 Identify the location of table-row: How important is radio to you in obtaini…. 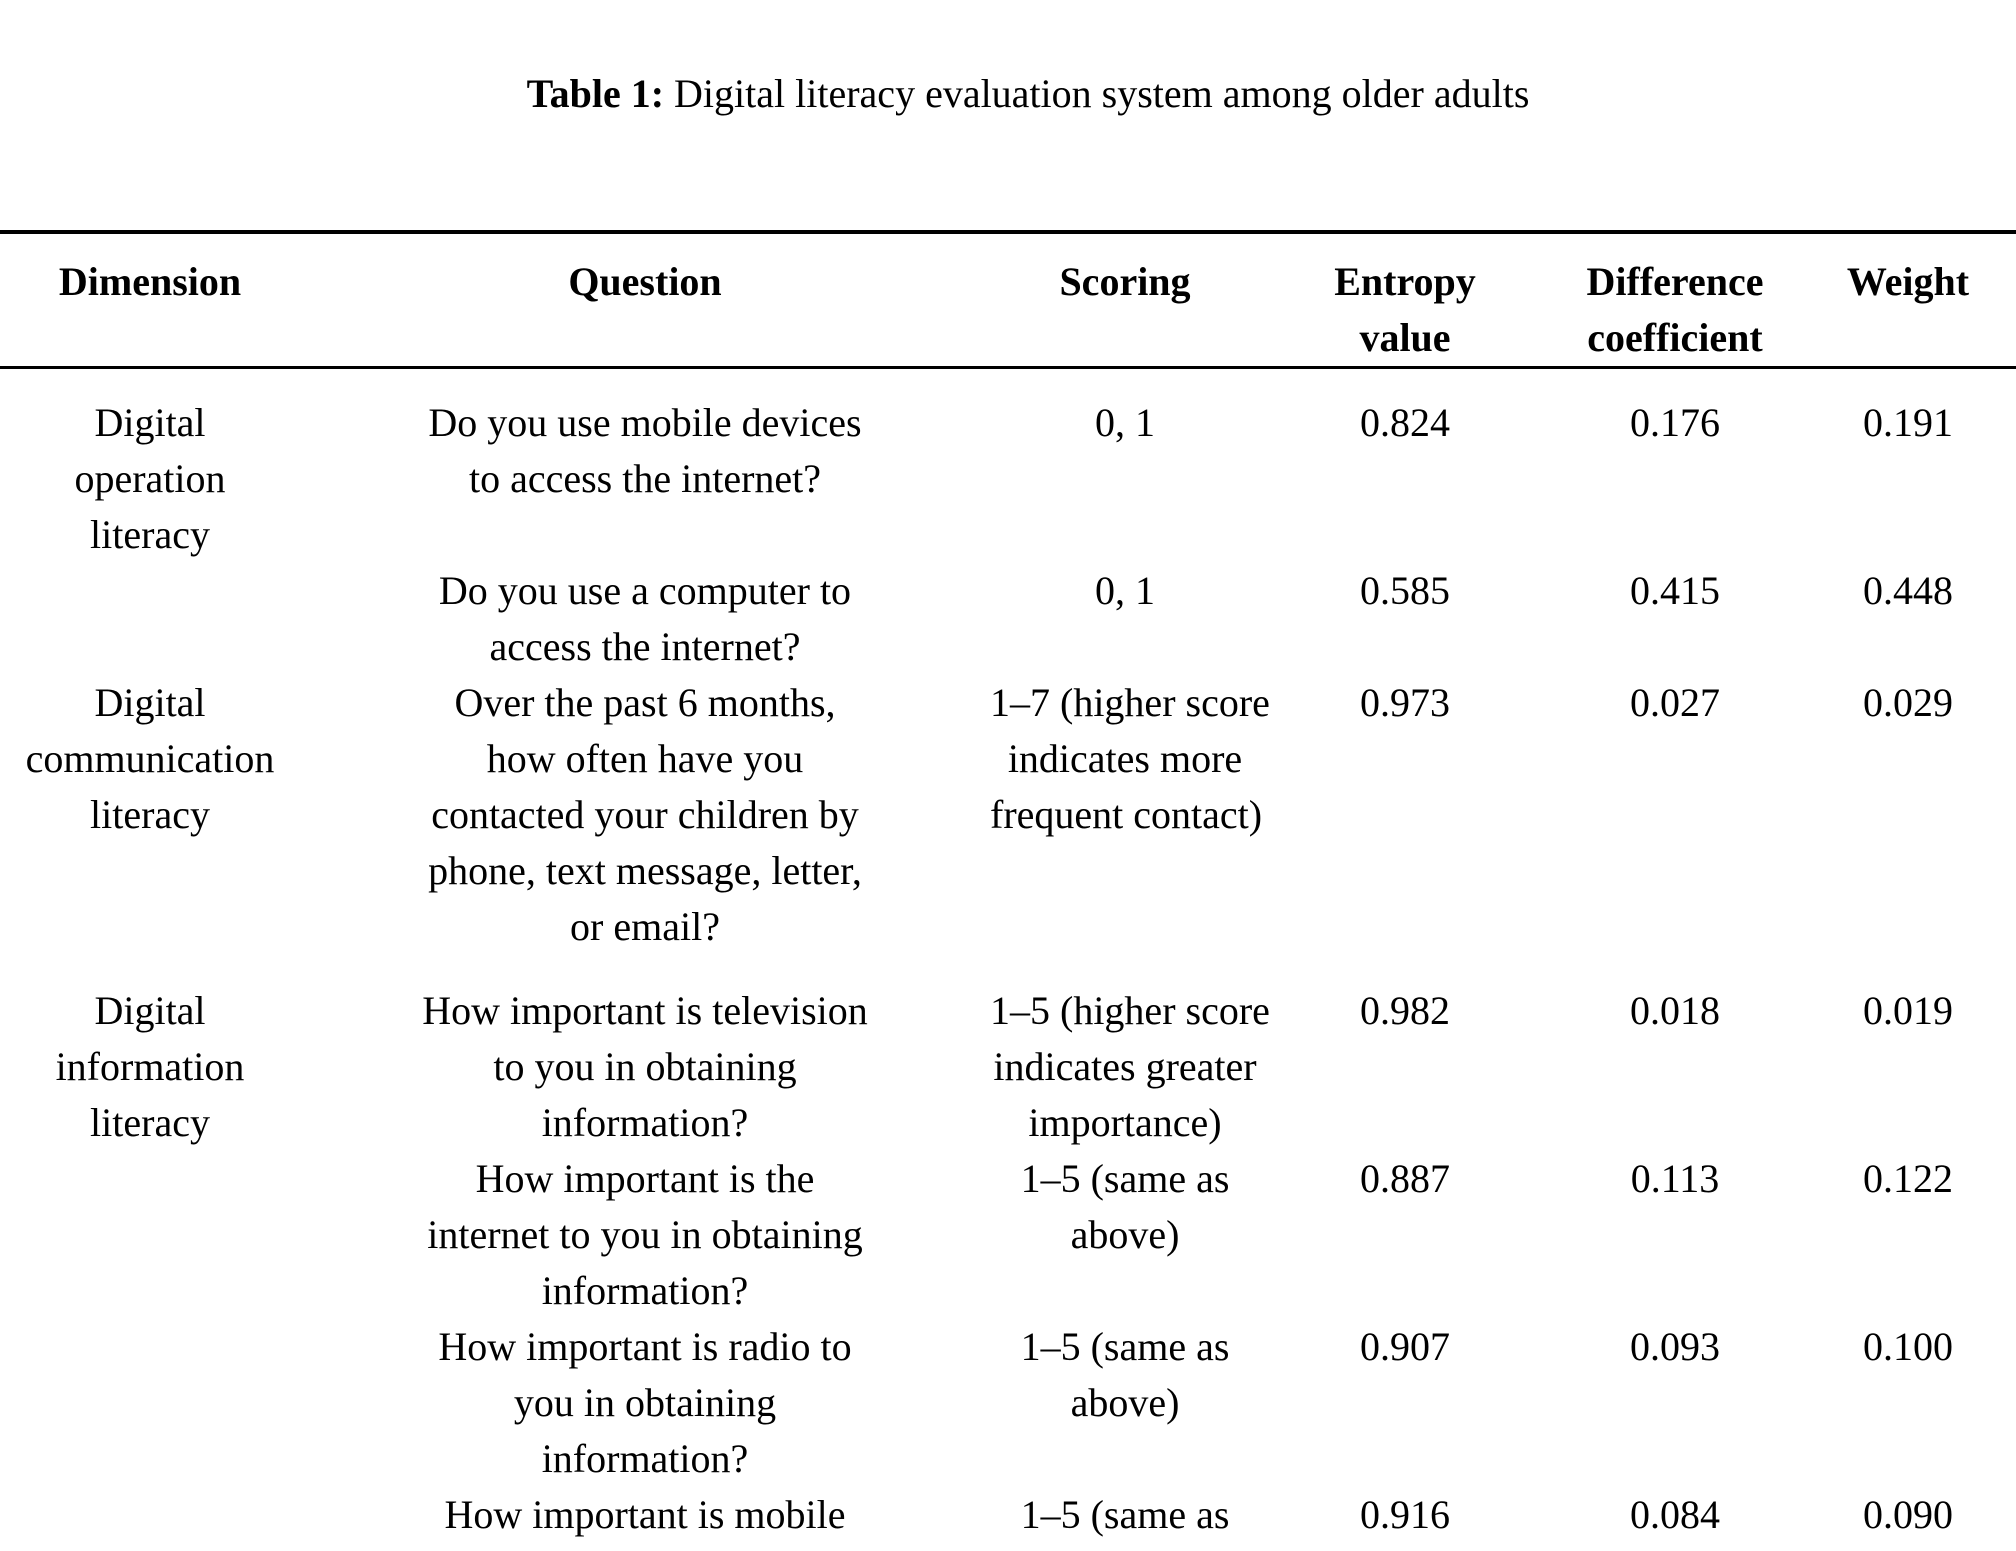
(1008, 1403).